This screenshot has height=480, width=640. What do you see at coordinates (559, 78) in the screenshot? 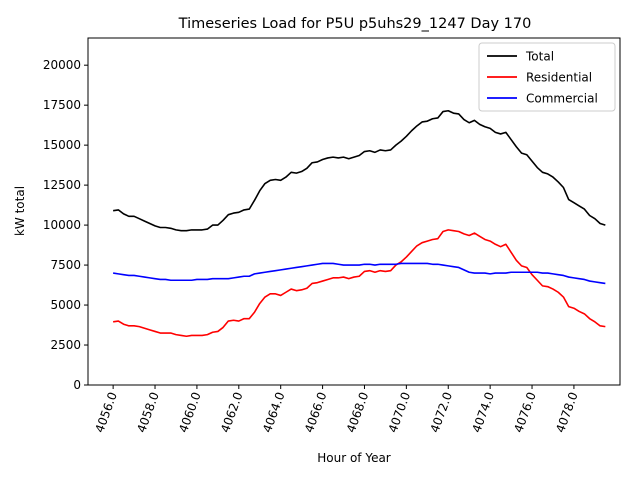
I see `legend-label-residential: Residential` at bounding box center [559, 78].